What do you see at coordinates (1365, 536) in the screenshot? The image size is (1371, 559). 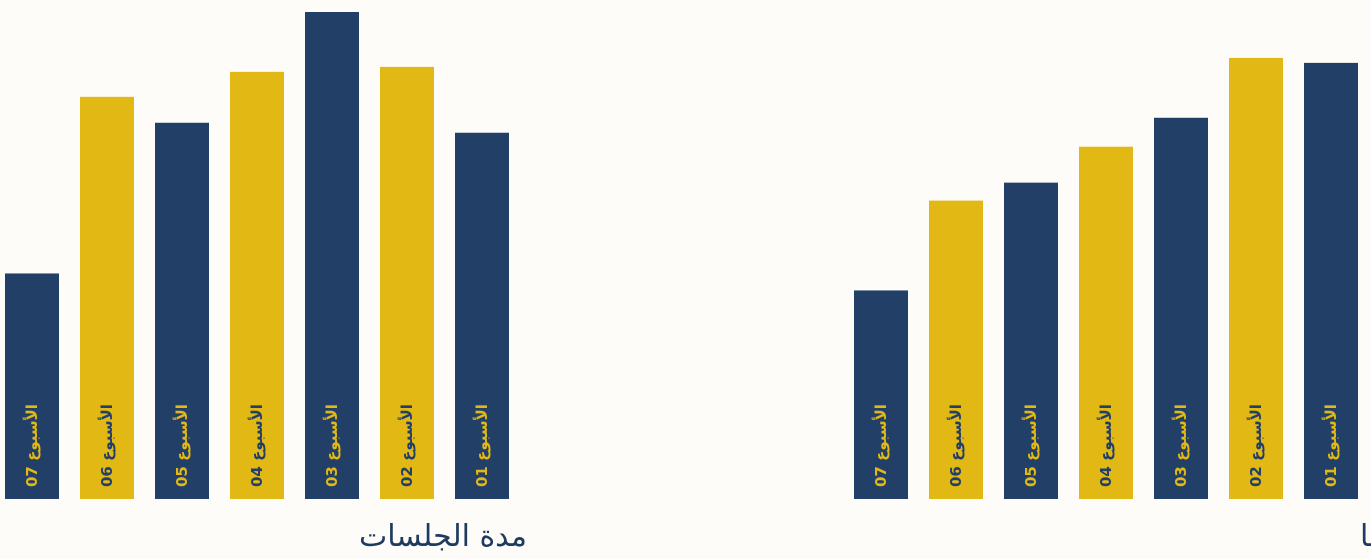 I see `chart-title-sessions-created: عدد الجلسات التي تم إنشائها` at bounding box center [1365, 536].